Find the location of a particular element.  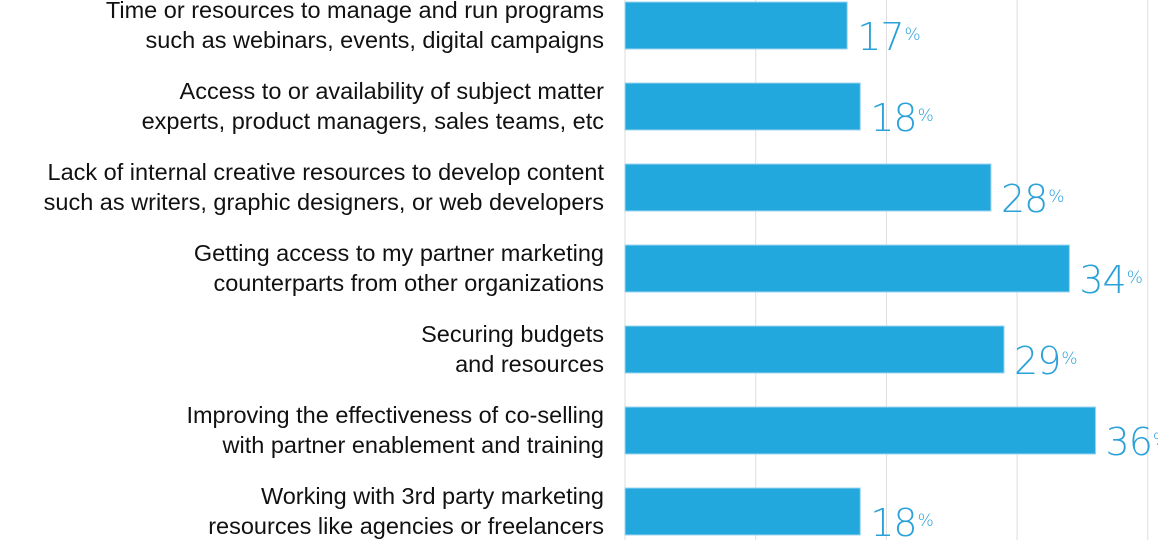

value-label: 17% is located at coordinates (889, 37).